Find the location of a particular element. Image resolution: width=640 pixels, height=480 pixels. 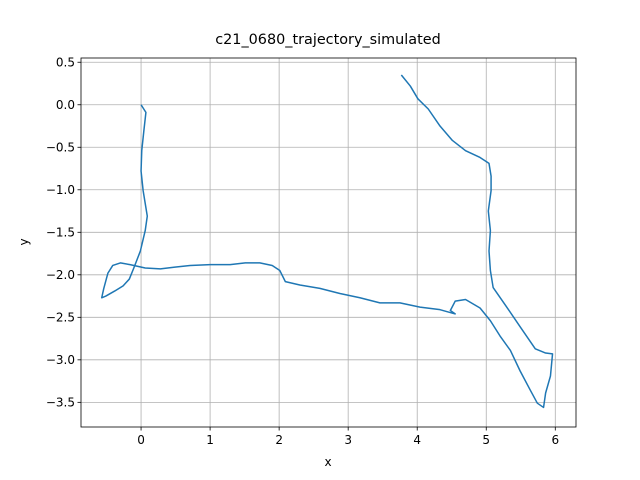

y-tick-label: 0.5 is located at coordinates (65, 62).